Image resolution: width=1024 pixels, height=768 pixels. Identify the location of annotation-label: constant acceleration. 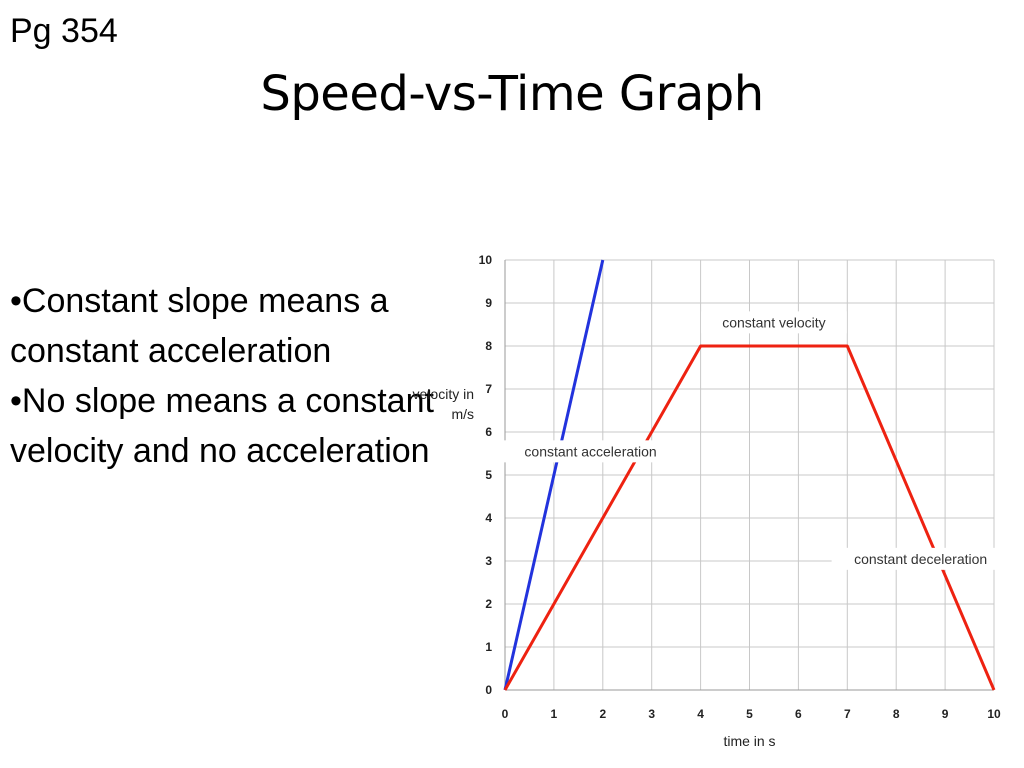
(590, 451).